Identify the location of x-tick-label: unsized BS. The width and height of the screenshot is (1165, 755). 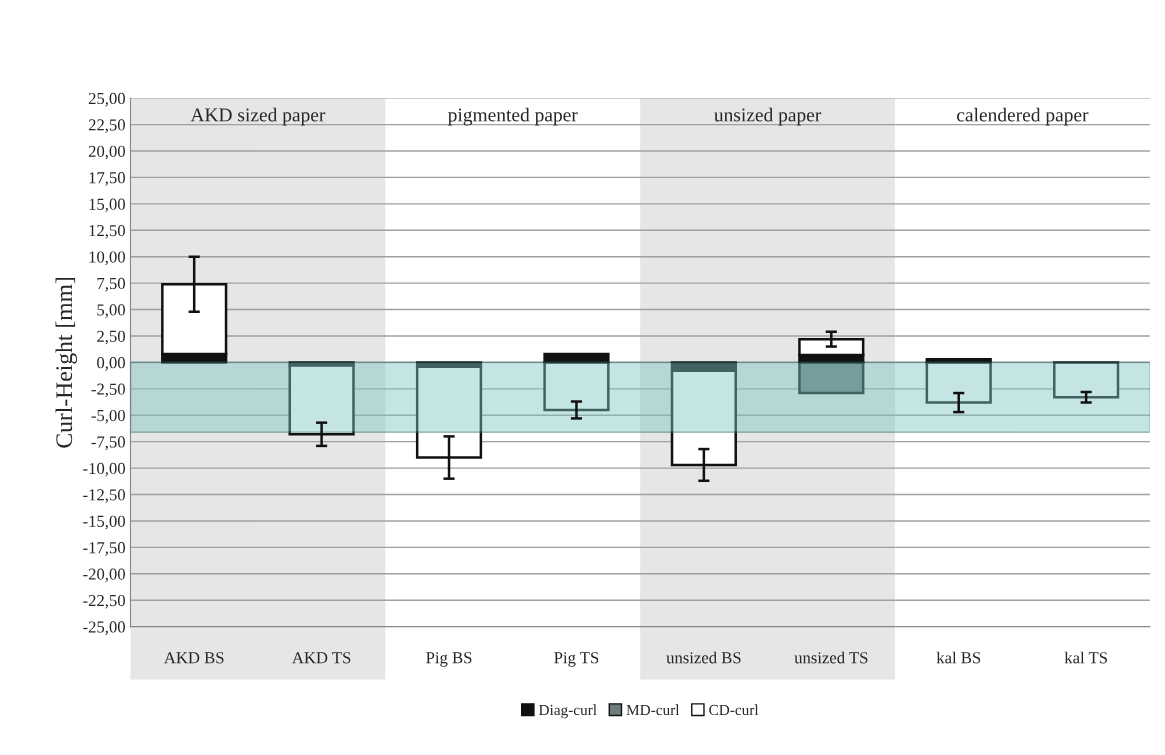
(703, 657).